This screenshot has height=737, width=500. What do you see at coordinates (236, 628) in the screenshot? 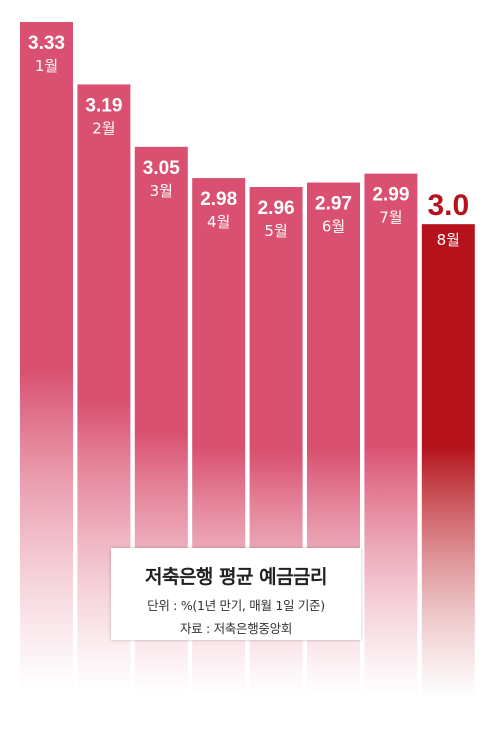
I see `legend-source: 자료 : 저축은행중앙회` at bounding box center [236, 628].